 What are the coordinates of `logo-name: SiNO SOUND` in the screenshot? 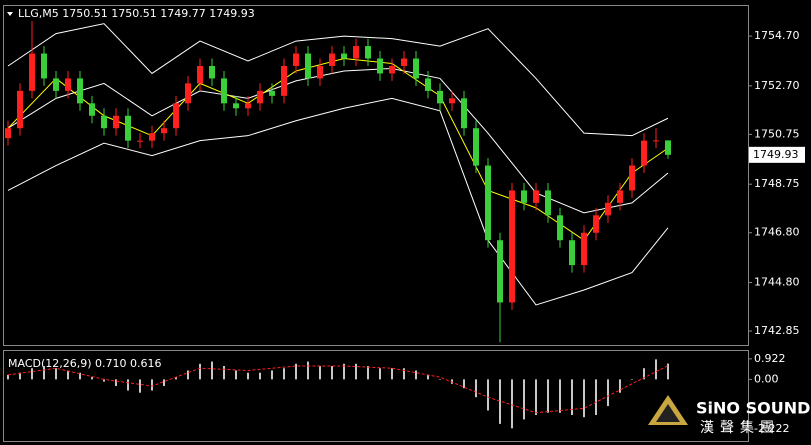 It's located at (753, 408).